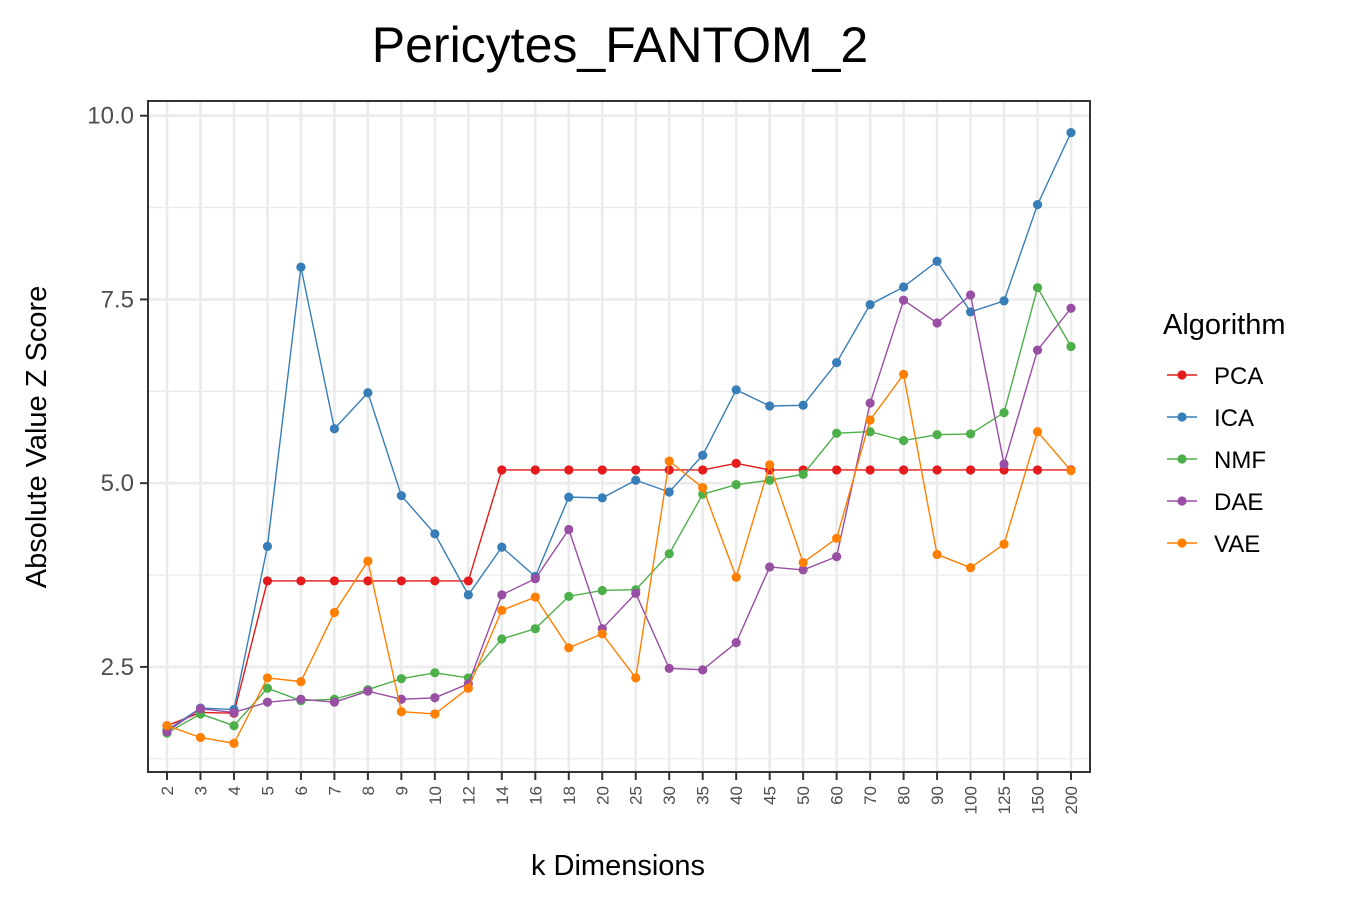 Image resolution: width=1350 pixels, height=900 pixels. Describe the element at coordinates (1215, 502) in the screenshot. I see `legend-item-dae: DAE` at that location.